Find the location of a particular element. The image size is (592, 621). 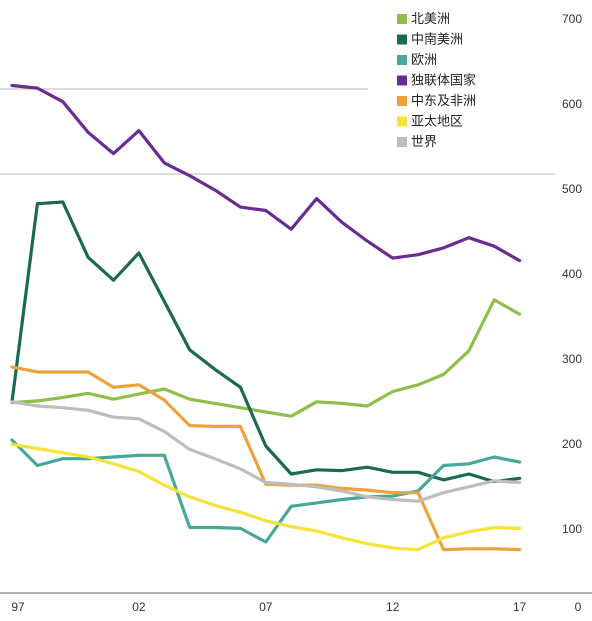

gridlines is located at coordinates (277, 131).